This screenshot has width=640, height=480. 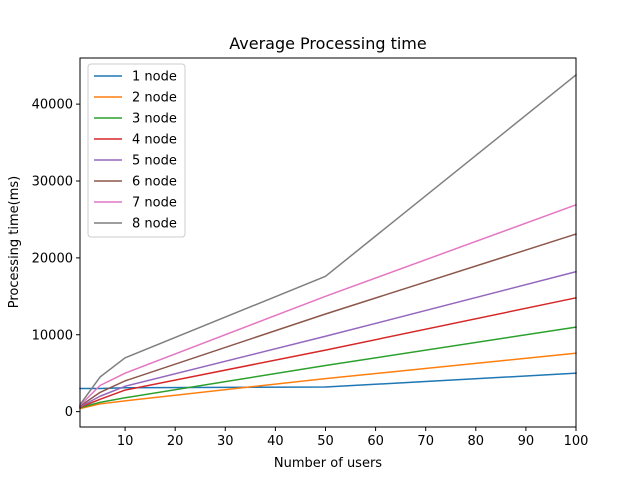 What do you see at coordinates (225, 441) in the screenshot?
I see `x-tick-label: 30` at bounding box center [225, 441].